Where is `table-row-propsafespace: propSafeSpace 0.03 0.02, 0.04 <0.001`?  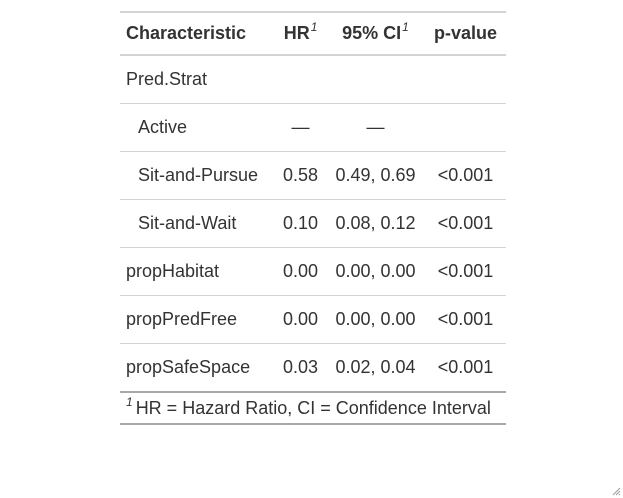
table-row-propsafespace: propSafeSpace 0.03 0.02, 0.04 <0.001 is located at coordinates (313, 368).